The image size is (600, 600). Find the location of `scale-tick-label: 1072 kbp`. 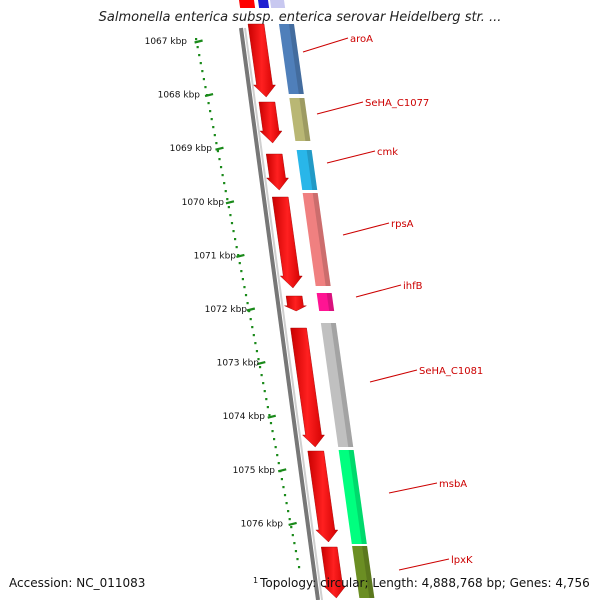

scale-tick-label: 1072 kbp is located at coordinates (226, 310).